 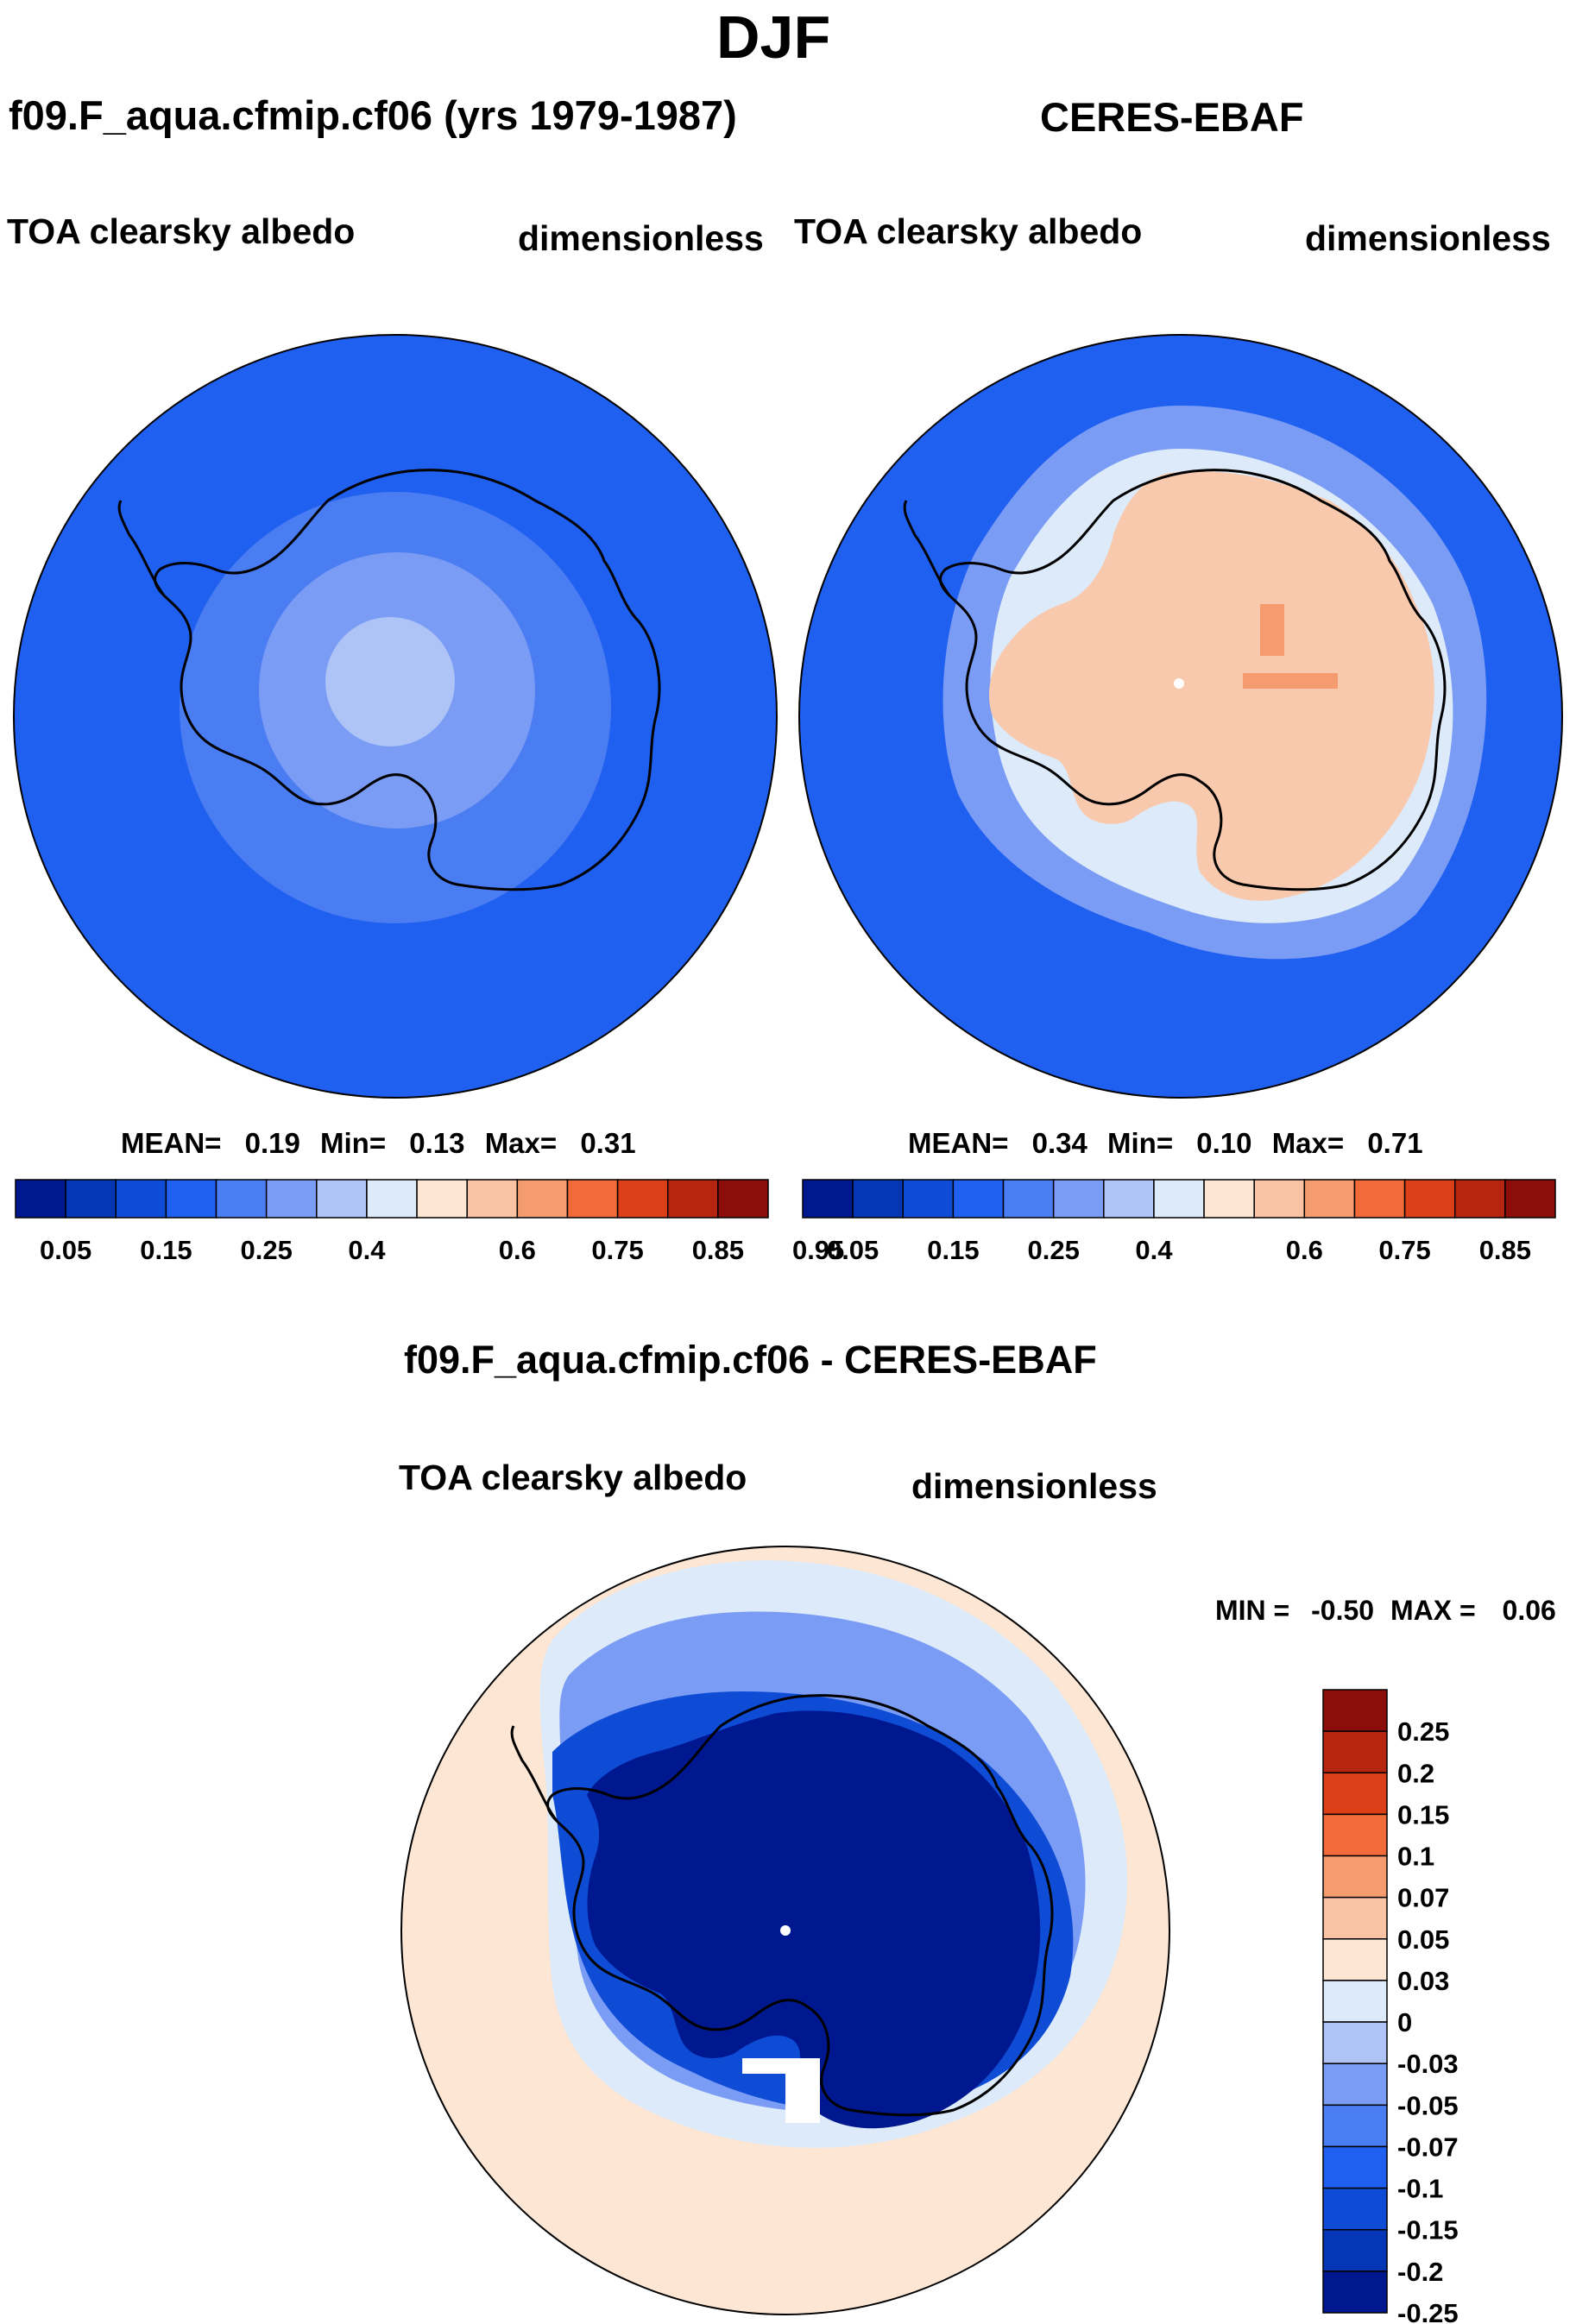 What do you see at coordinates (1420, 2272) in the screenshot?
I see `diff-colorbar-tick-label: -0.2` at bounding box center [1420, 2272].